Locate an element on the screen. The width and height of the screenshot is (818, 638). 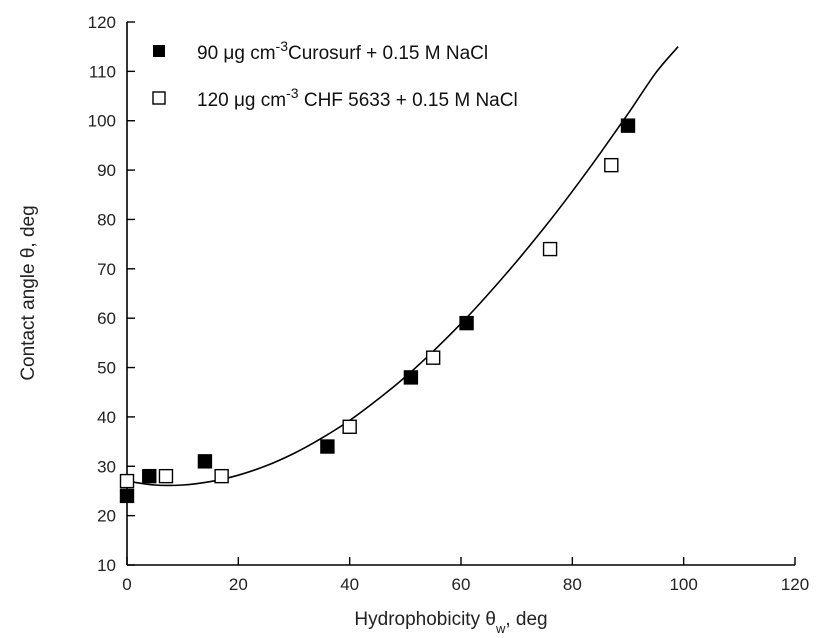
x-tick-label: 100 is located at coordinates (683, 584).